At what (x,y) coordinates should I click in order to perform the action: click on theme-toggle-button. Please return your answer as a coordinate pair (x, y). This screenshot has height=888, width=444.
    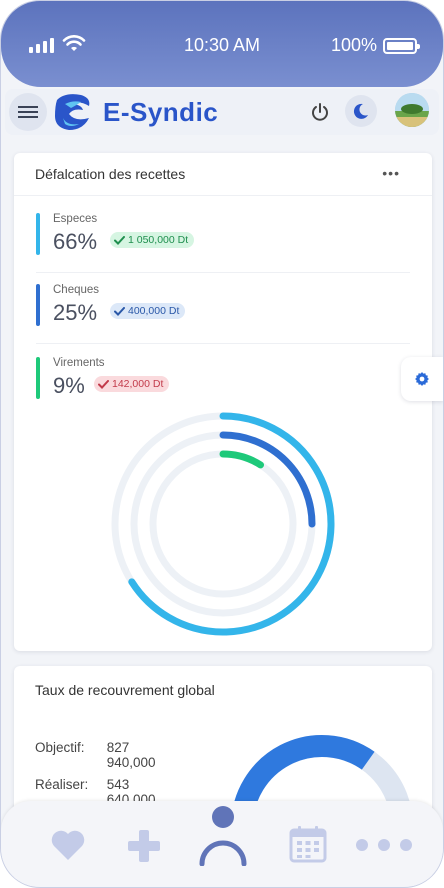
    Looking at the image, I should click on (361, 111).